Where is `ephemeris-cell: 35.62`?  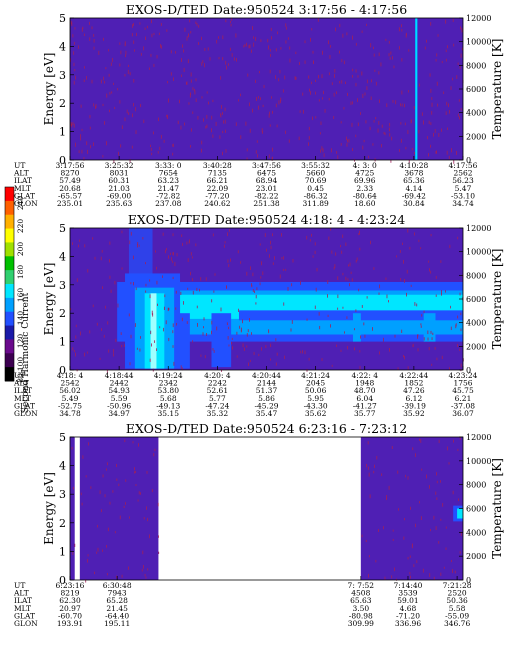 ephemeris-cell: 35.62 is located at coordinates (316, 413).